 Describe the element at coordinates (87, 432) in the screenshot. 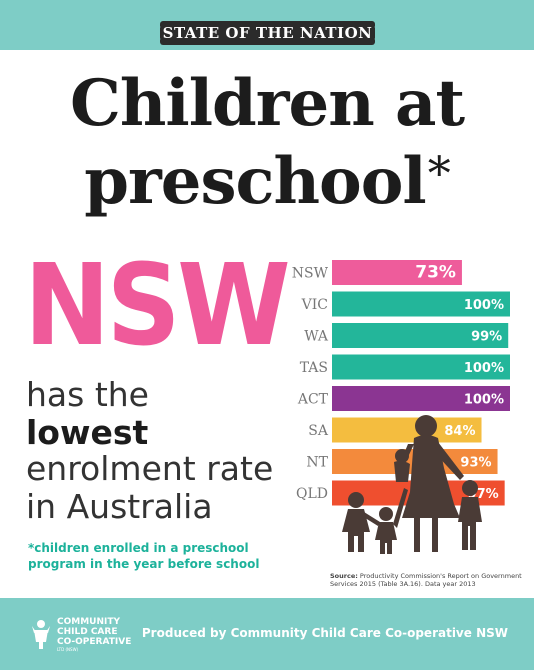

I see `lead-line-2: lowest` at that location.